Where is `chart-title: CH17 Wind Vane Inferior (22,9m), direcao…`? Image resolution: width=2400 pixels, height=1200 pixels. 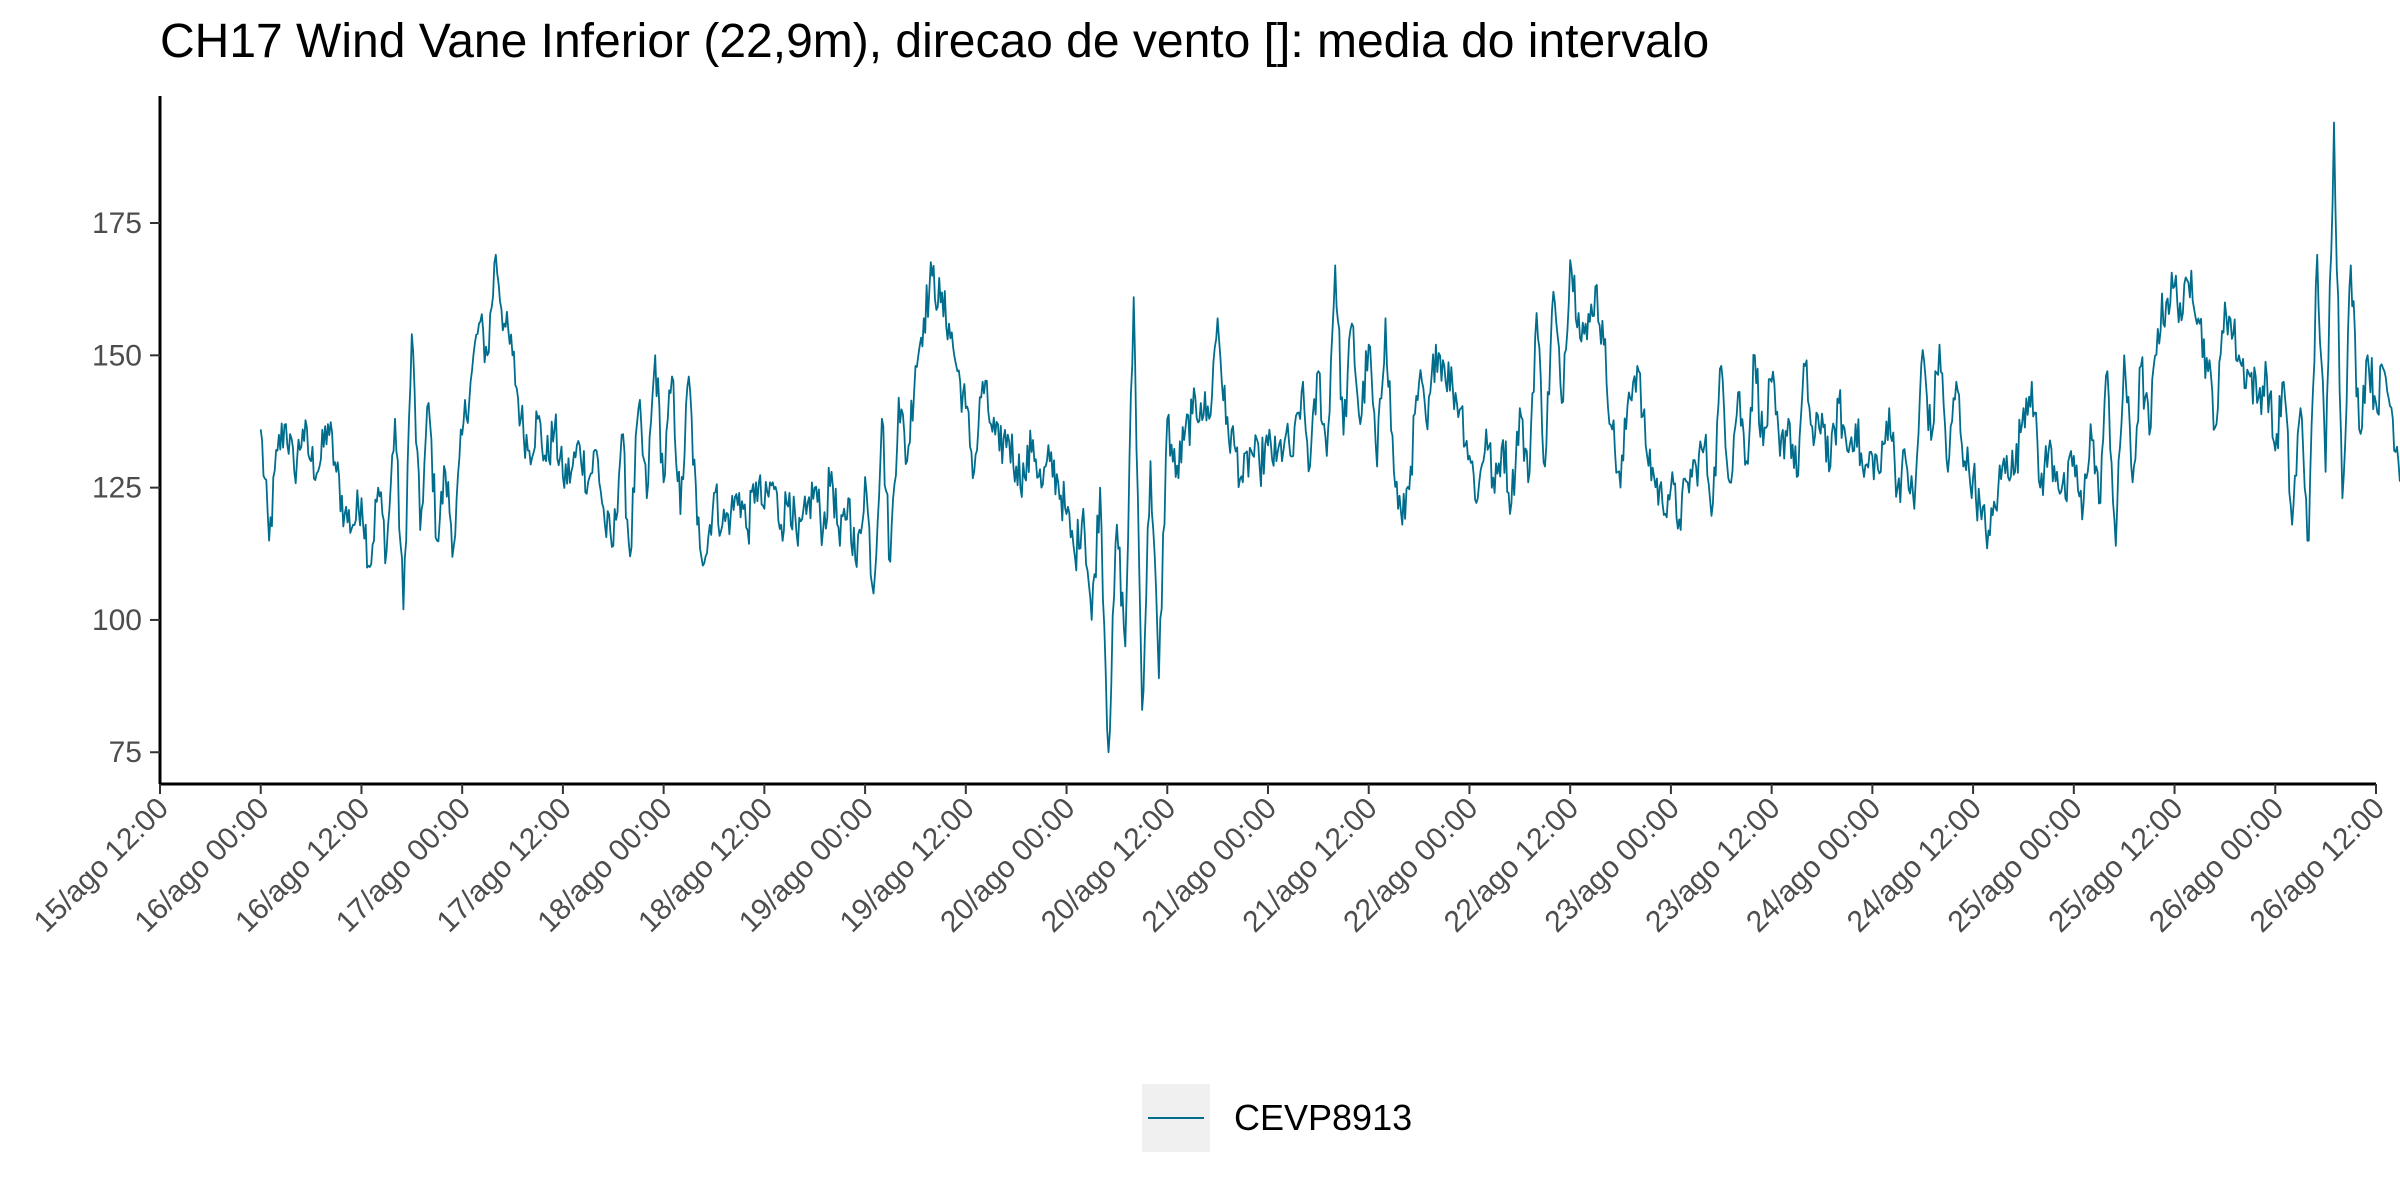
chart-title: CH17 Wind Vane Inferior (22,9m), direcao… is located at coordinates (935, 41).